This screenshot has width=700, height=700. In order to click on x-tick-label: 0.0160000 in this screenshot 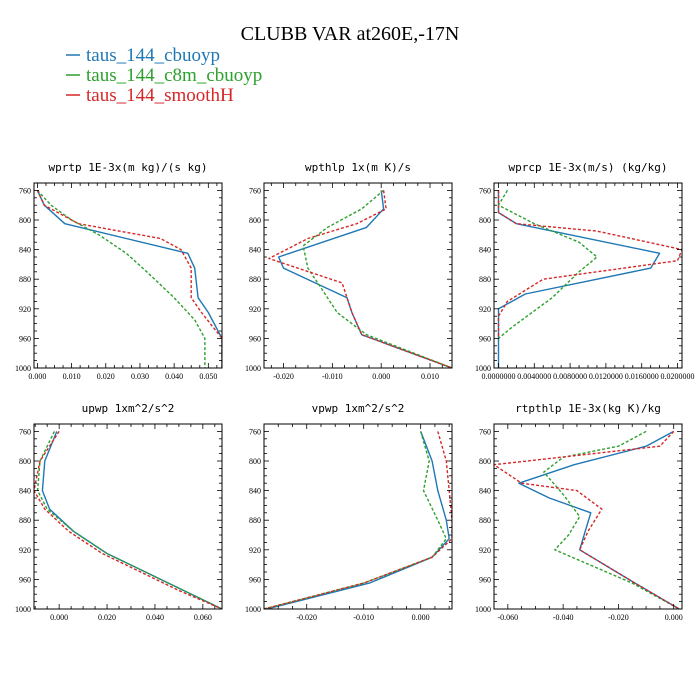, I will do `click(642, 376)`.